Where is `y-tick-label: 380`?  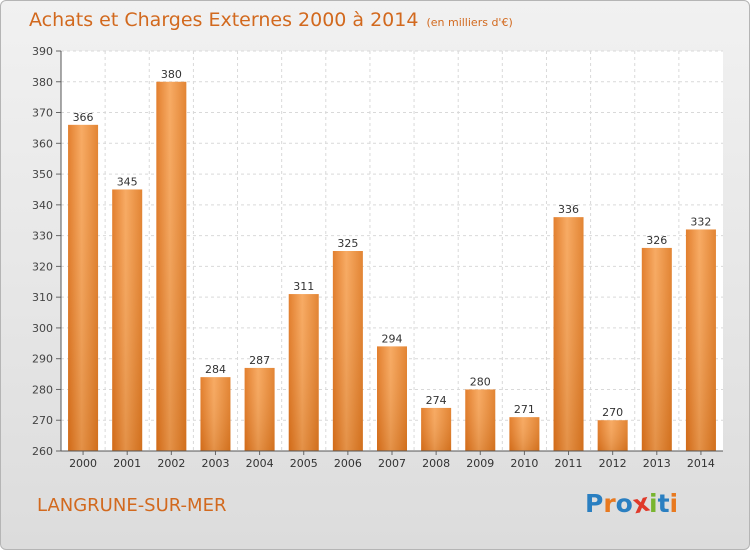 y-tick-label: 380 is located at coordinates (42, 82).